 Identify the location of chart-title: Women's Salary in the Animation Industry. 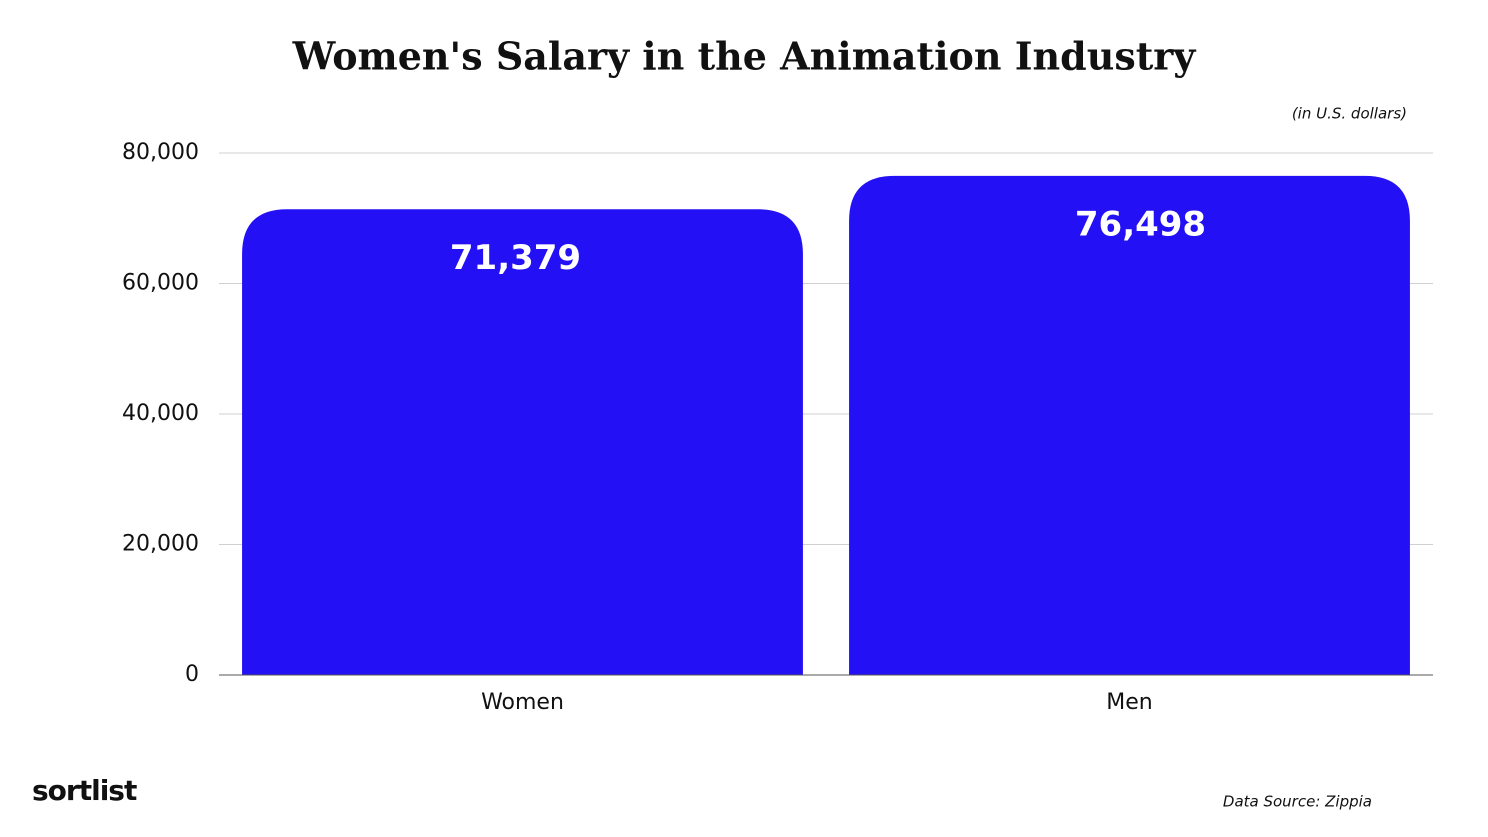
(744, 56).